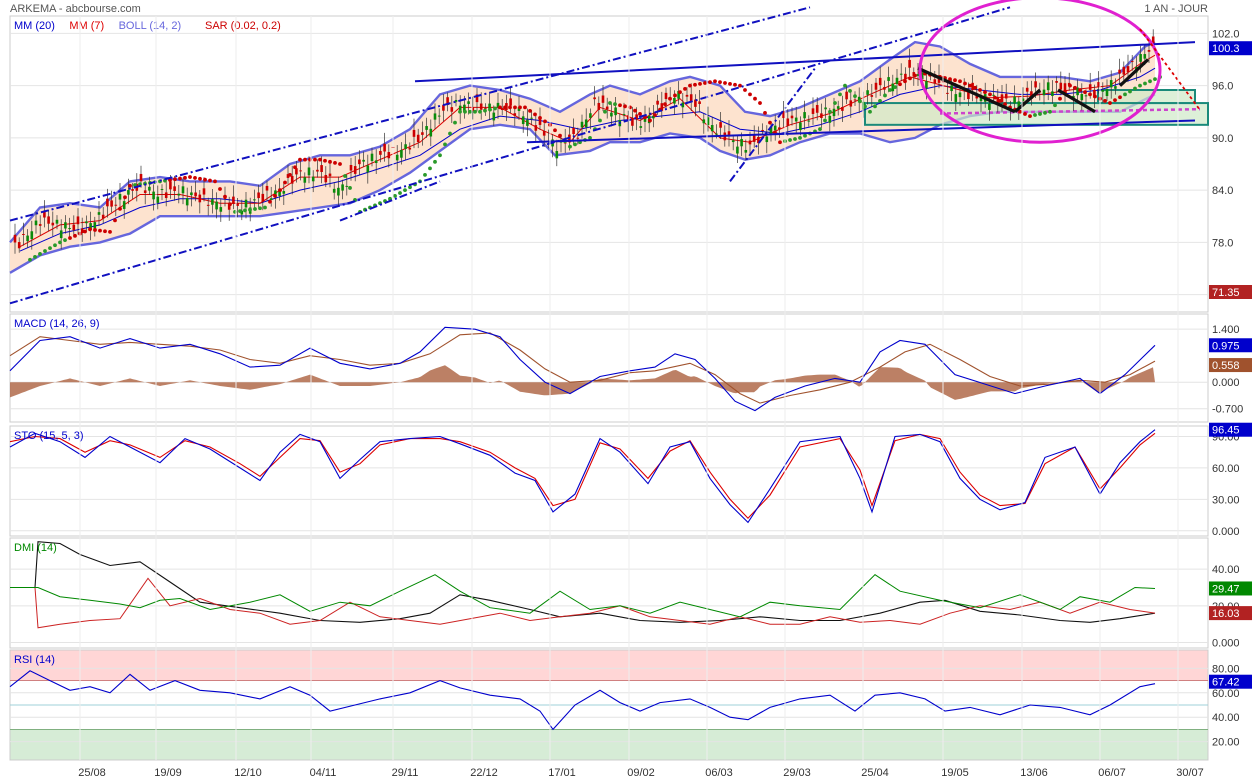 The width and height of the screenshot is (1253, 783). Describe the element at coordinates (1222, 139) in the screenshot. I see `price-ytick: 90.0` at that location.